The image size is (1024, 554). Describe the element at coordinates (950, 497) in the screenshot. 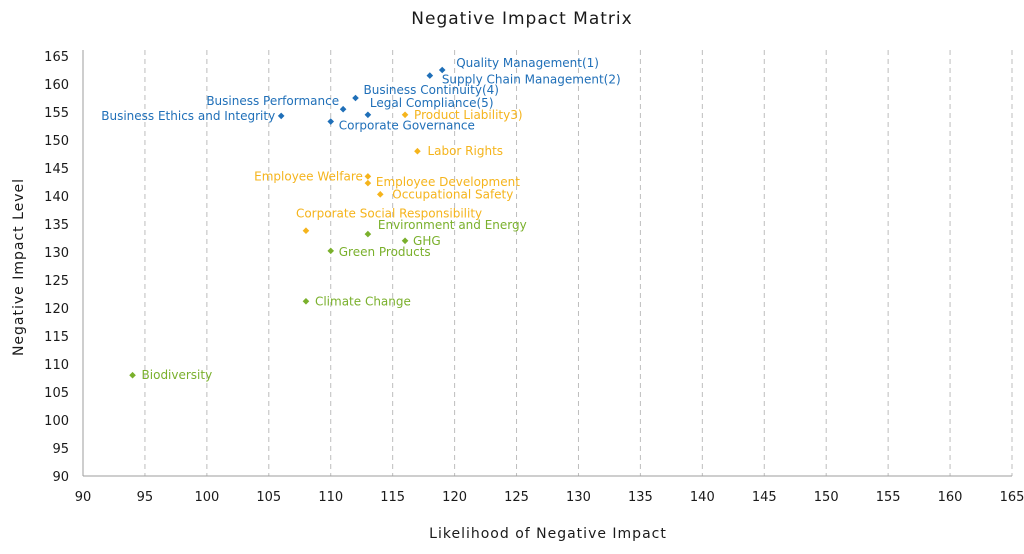

I see `x-tick-label: 160` at that location.